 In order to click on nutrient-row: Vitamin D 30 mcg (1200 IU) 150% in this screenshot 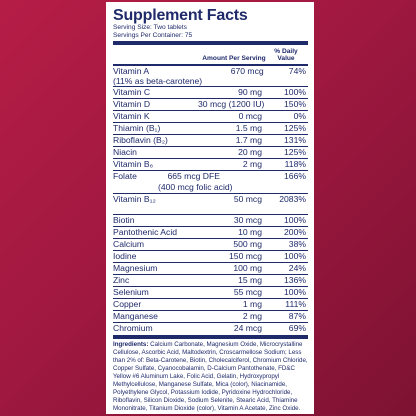, I will do `click(210, 103)`.